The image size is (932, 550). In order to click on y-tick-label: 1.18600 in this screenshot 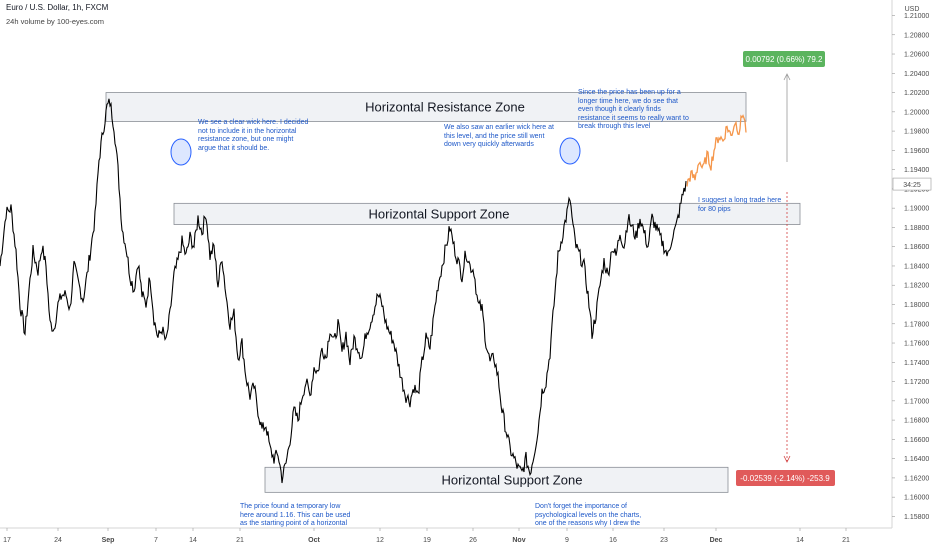, I will do `click(916, 247)`.